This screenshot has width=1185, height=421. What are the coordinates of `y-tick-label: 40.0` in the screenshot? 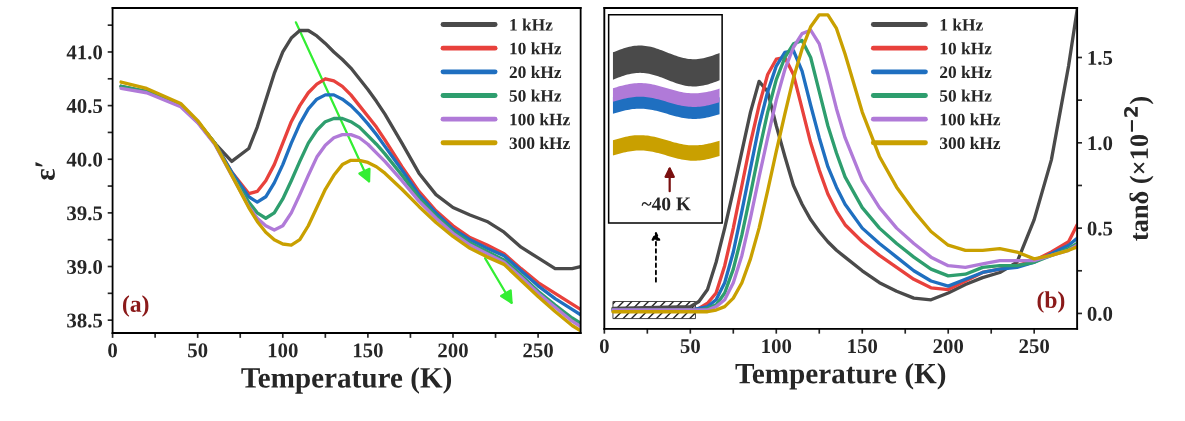 It's located at (84, 159).